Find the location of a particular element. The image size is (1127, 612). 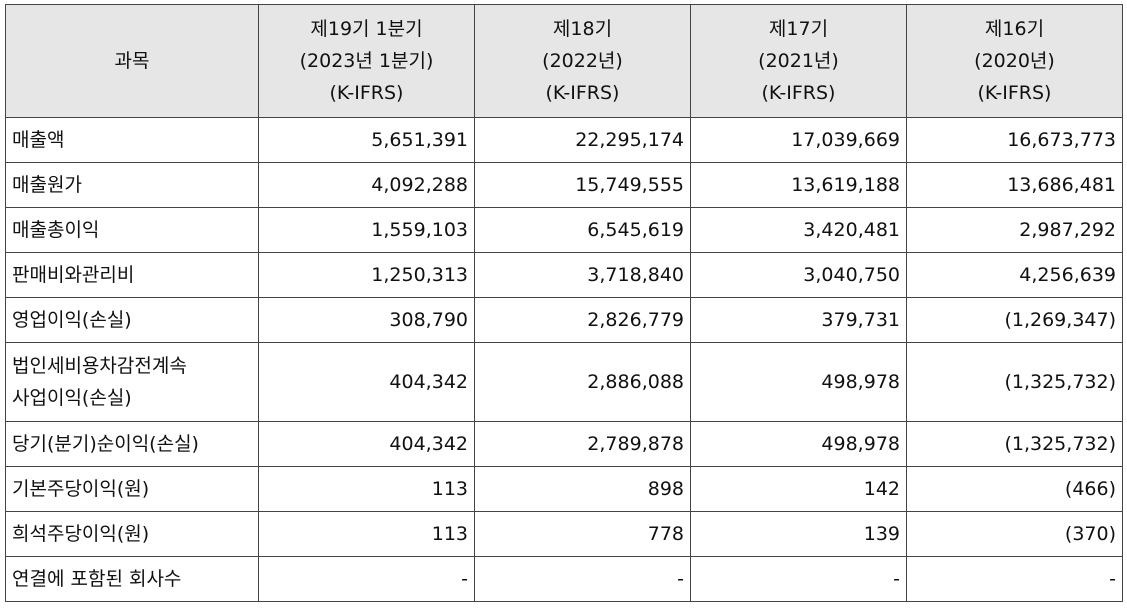

period-header: 제19기 1분기 (2023년 1분기) (K-IFRS) is located at coordinates (366, 61).